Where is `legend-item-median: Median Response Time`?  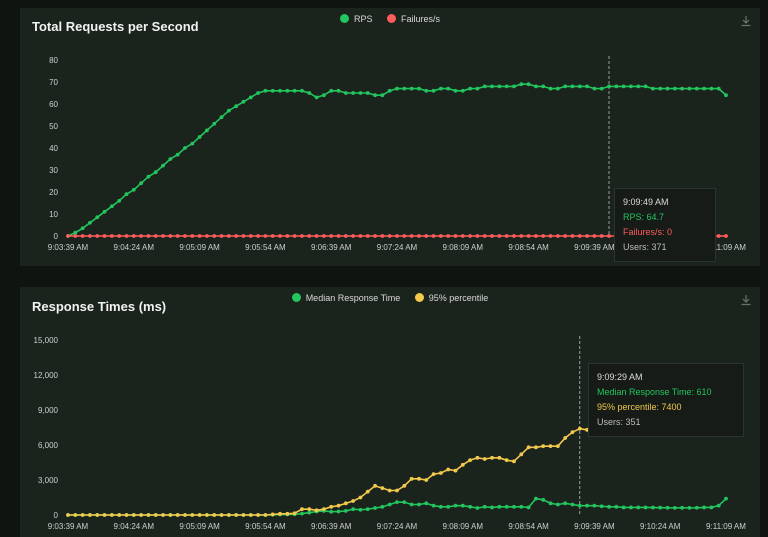
legend-item-median: Median Response Time is located at coordinates (345, 298).